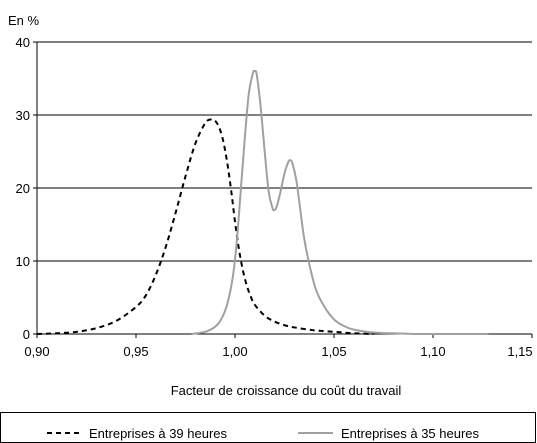 The height and width of the screenshot is (443, 537). What do you see at coordinates (26, 334) in the screenshot?
I see `y-tick-label-0: 0` at bounding box center [26, 334].